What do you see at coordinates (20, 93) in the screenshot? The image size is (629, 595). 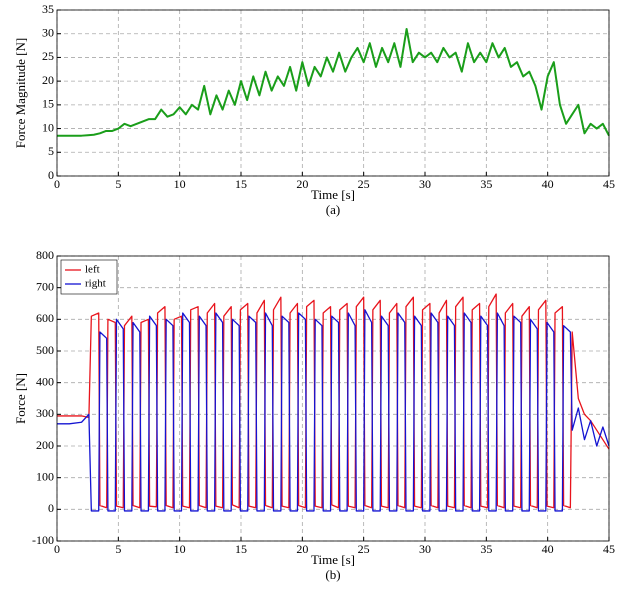 I see `y-axis-label: Force Magnitude [N]` at bounding box center [20, 93].